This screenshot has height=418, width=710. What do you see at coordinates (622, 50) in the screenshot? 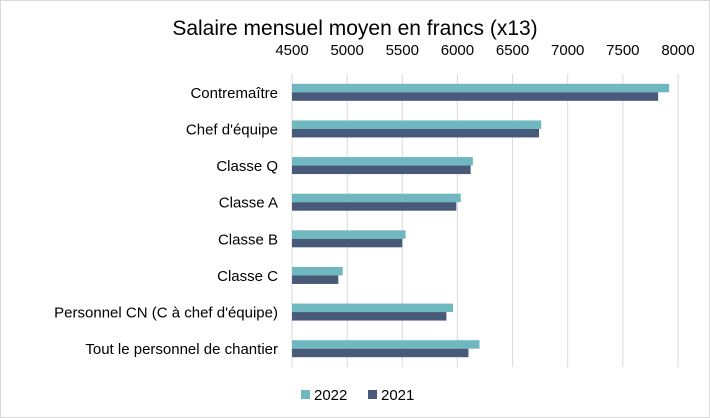
I see `x-tick-label: 7500` at bounding box center [622, 50].